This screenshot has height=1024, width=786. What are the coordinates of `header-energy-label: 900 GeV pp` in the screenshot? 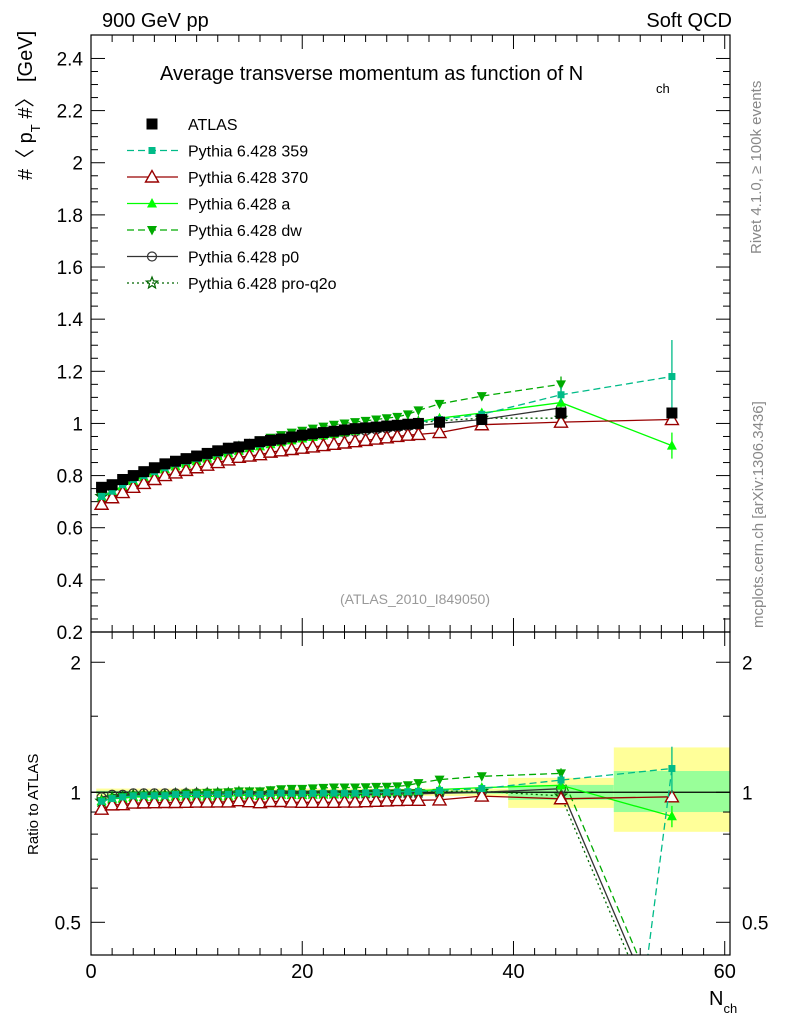 It's located at (155, 21).